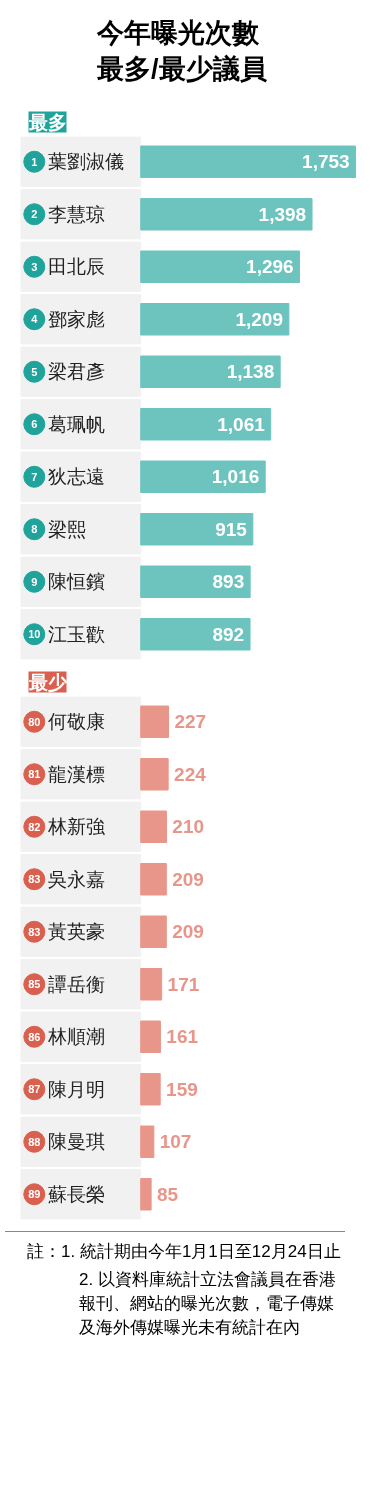 This screenshot has height=1498, width=380. Describe the element at coordinates (228, 582) in the screenshot. I see `data-label: 893` at that location.